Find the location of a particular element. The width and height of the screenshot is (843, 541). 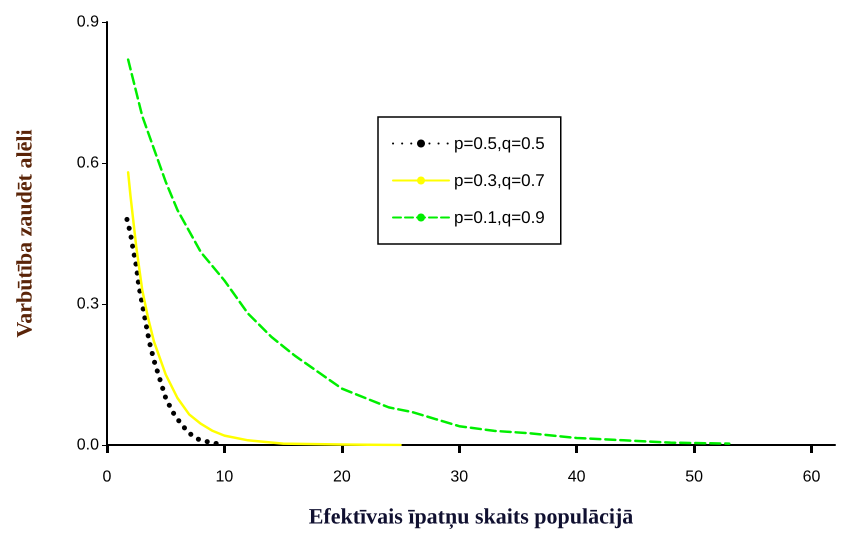

x-tick-label: 30 is located at coordinates (459, 477).